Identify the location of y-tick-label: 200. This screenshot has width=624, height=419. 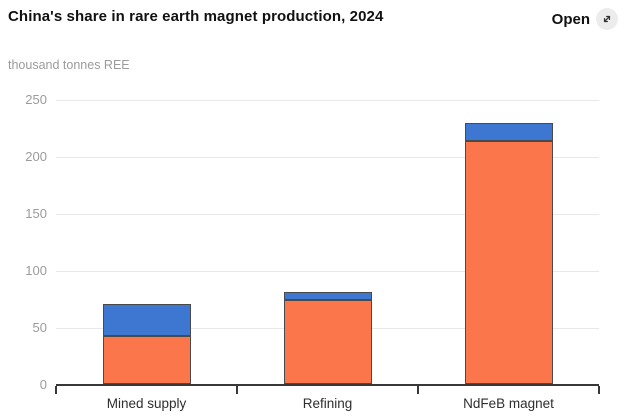
(36, 157).